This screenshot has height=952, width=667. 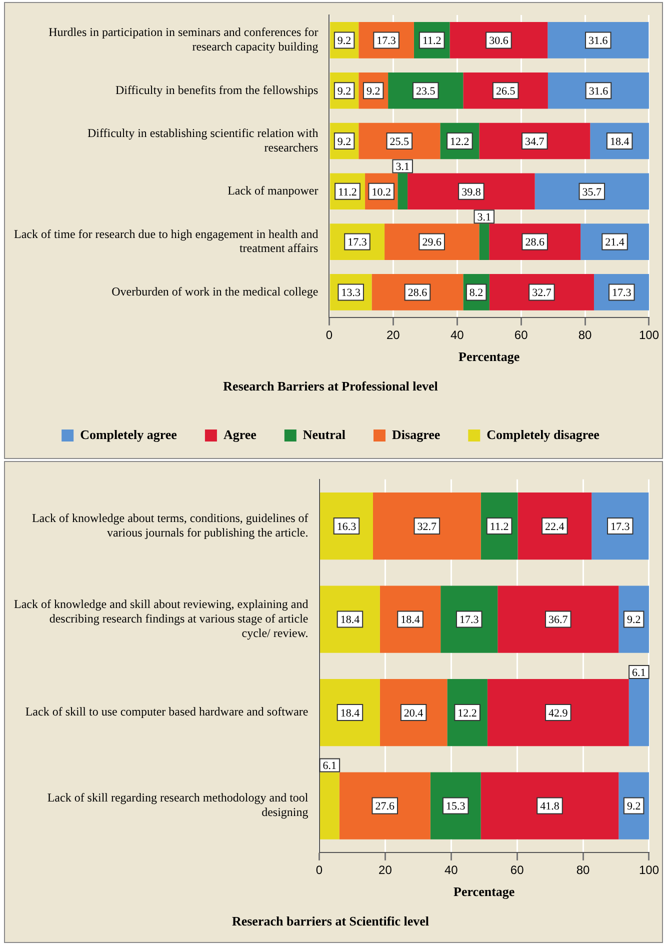 What do you see at coordinates (324, 434) in the screenshot?
I see `legend-label: Neutral` at bounding box center [324, 434].